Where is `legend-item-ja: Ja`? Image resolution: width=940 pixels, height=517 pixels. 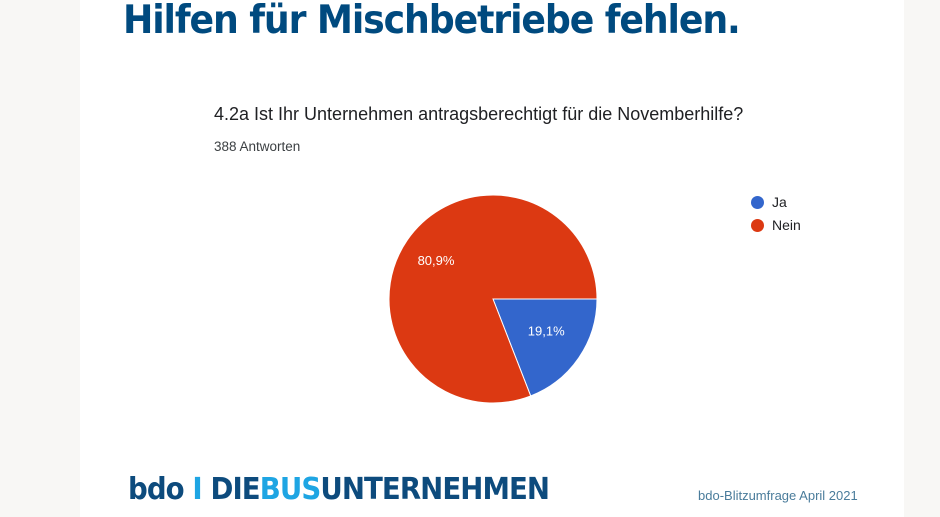 legend-item-ja: Ja is located at coordinates (769, 202).